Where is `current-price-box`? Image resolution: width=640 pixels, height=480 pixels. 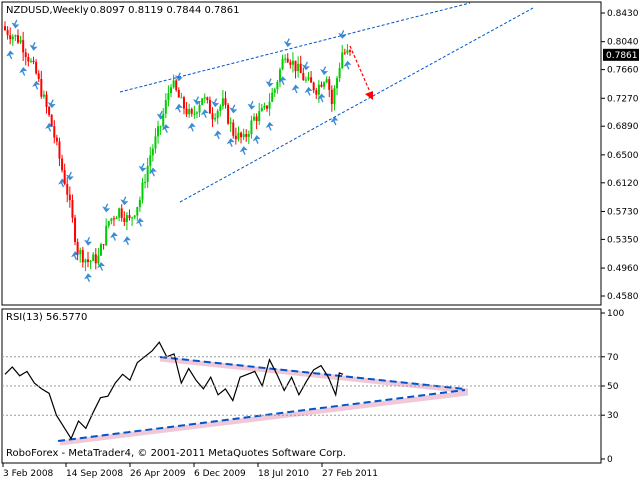 current-price-box is located at coordinates (621, 54).